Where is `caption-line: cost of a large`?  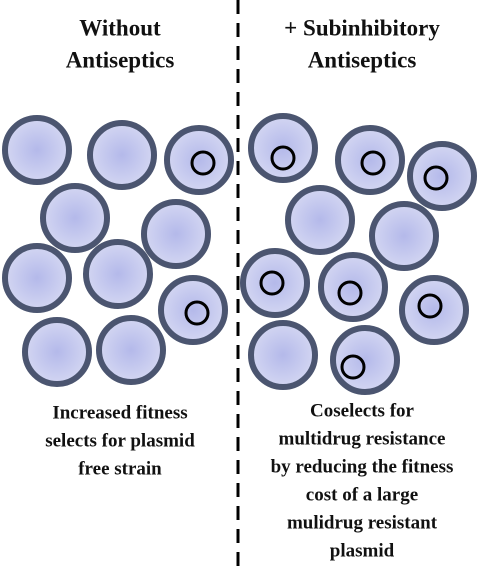 caption-line: cost of a large is located at coordinates (362, 494).